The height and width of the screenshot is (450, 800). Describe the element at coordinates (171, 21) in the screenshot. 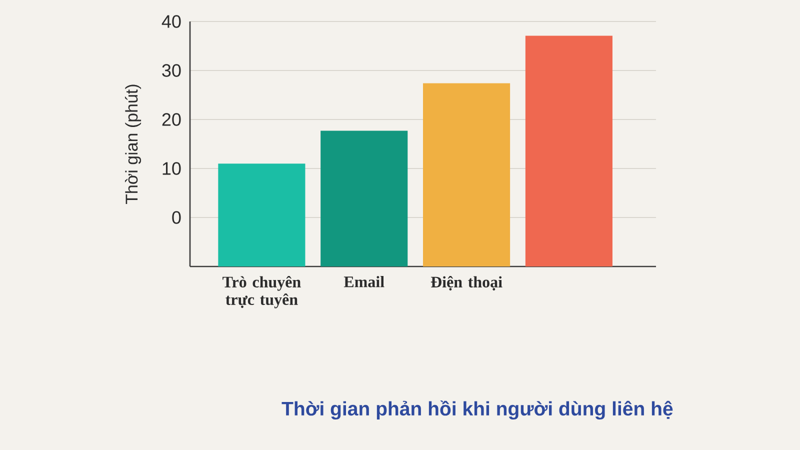

I see `y-tick-label: 40` at that location.